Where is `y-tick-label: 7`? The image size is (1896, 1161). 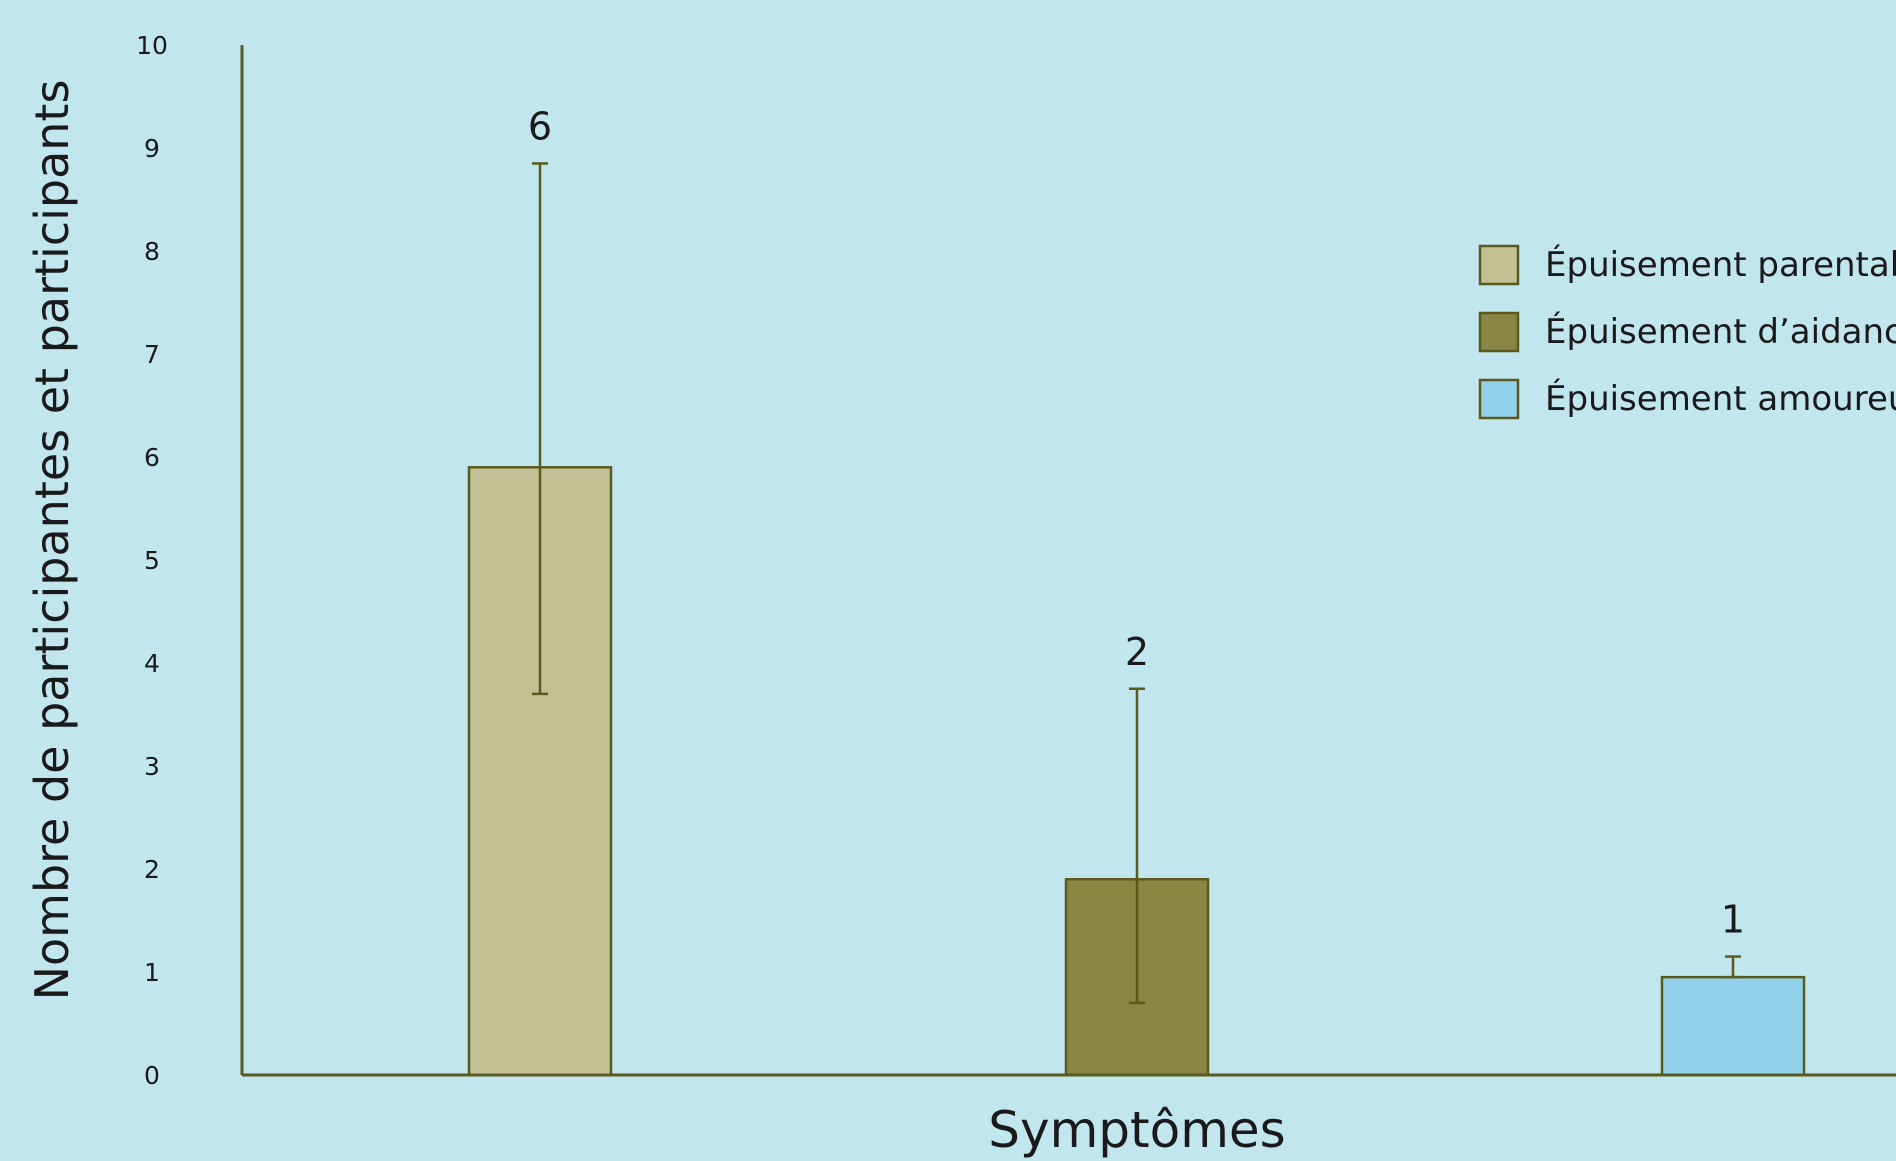 y-tick-label: 7 is located at coordinates (152, 354).